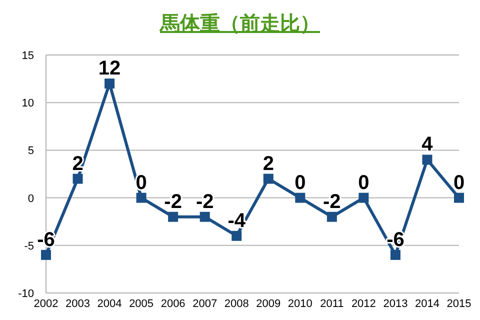  I want to click on x-tick-label: 2004, so click(109, 304).